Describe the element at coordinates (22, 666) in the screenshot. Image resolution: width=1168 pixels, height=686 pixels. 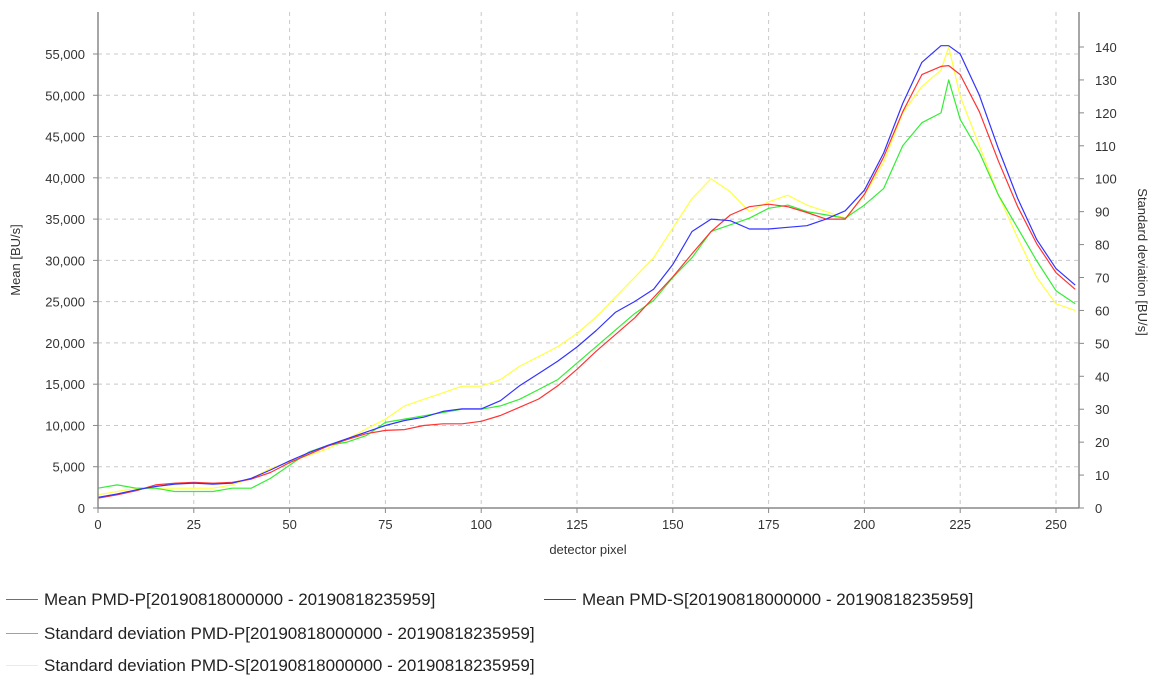
I see `legend-swatch-std-pmd-s` at that location.